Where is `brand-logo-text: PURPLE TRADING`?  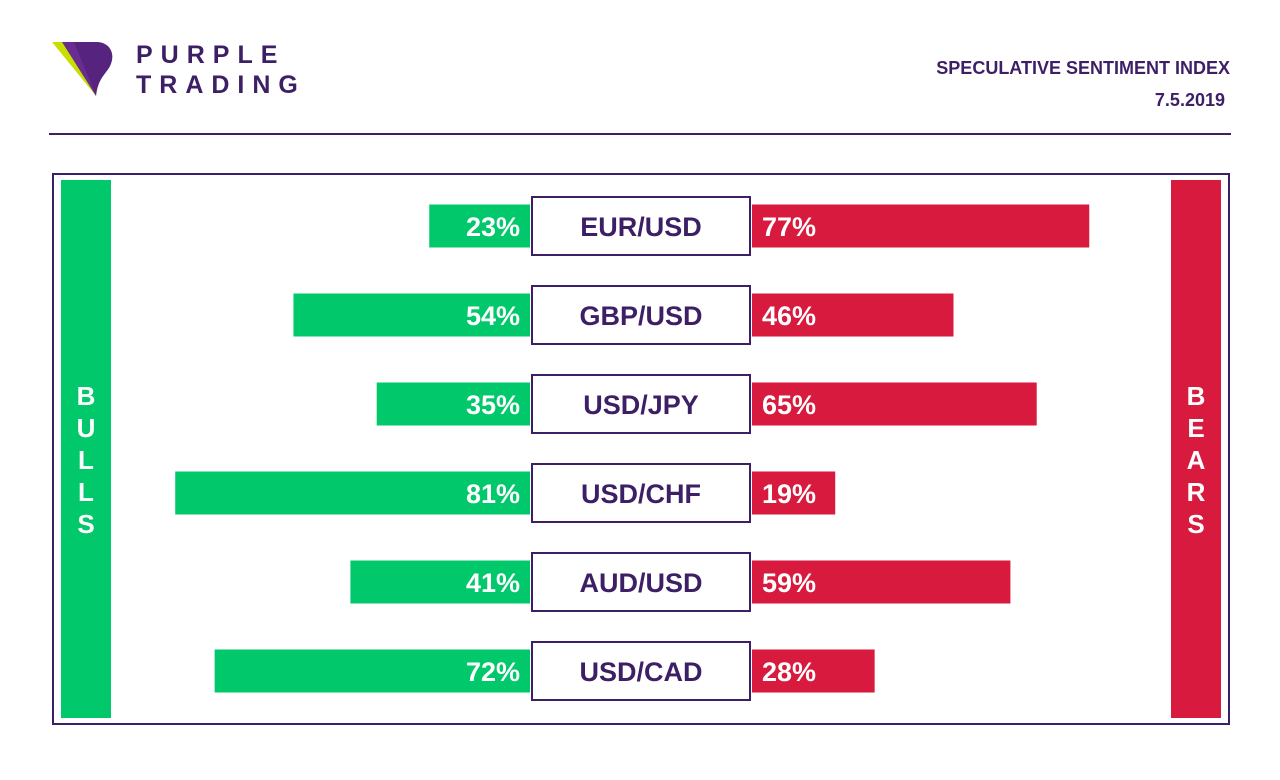
brand-logo-text: PURPLE TRADING is located at coordinates (221, 70).